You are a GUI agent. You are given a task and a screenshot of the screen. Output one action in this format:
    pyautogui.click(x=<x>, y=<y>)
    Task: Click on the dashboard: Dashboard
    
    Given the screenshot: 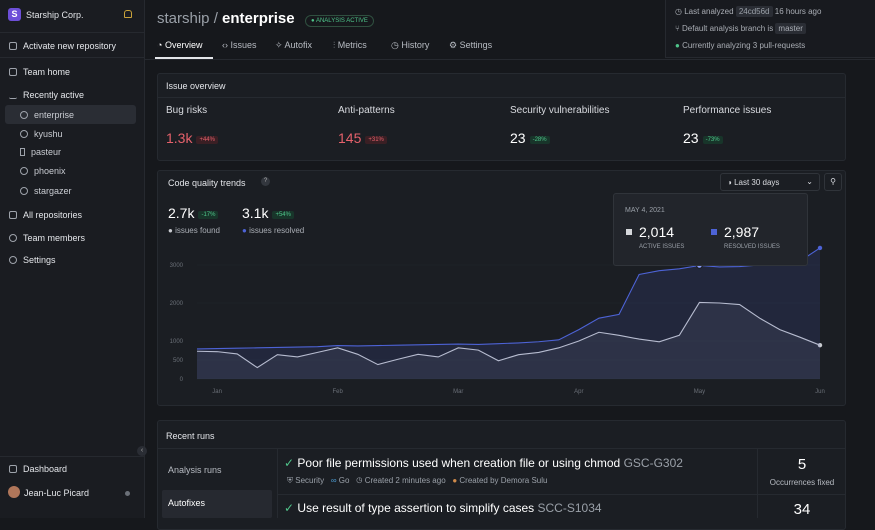 What is the action you would take?
    pyautogui.click(x=38, y=469)
    